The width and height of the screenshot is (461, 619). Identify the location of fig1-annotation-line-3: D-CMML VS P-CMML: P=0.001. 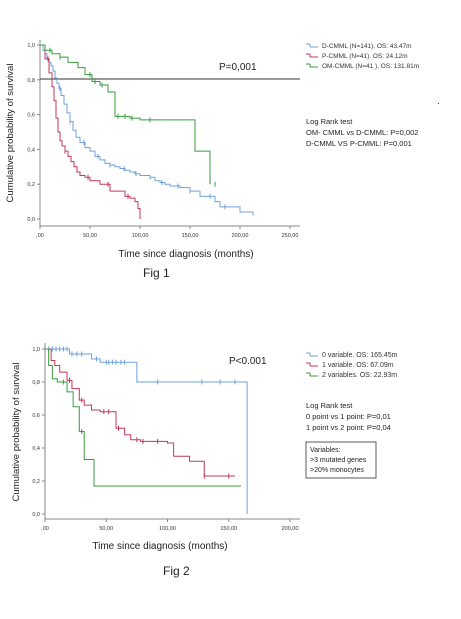
(359, 143).